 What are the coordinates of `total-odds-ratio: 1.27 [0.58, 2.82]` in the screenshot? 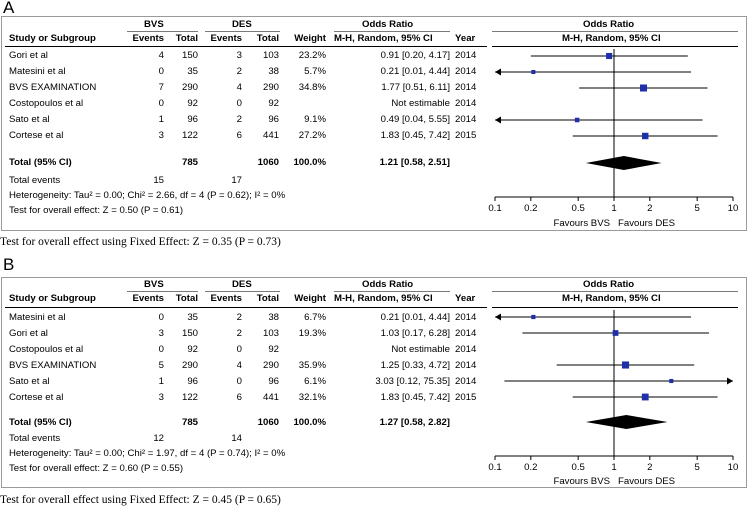 It's located at (414, 422).